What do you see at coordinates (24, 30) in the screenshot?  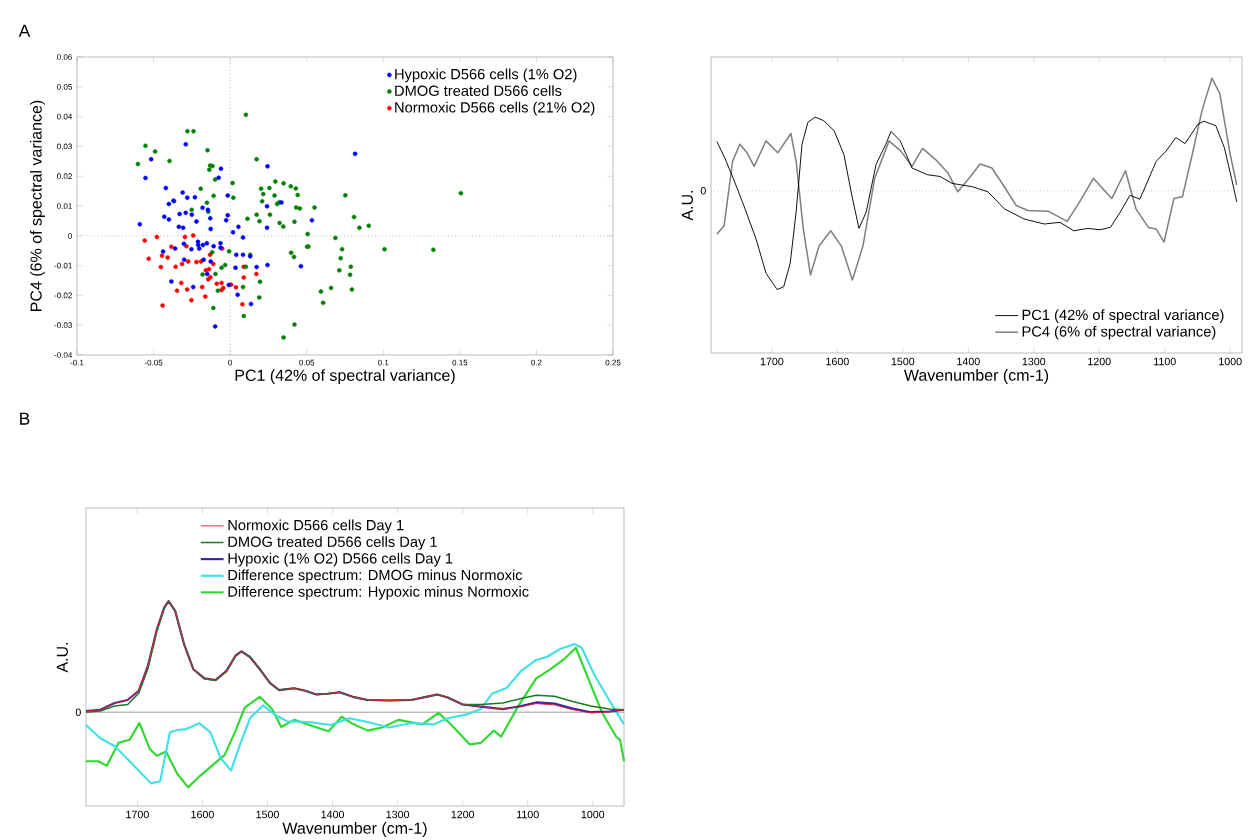 I see `text: A` at bounding box center [24, 30].